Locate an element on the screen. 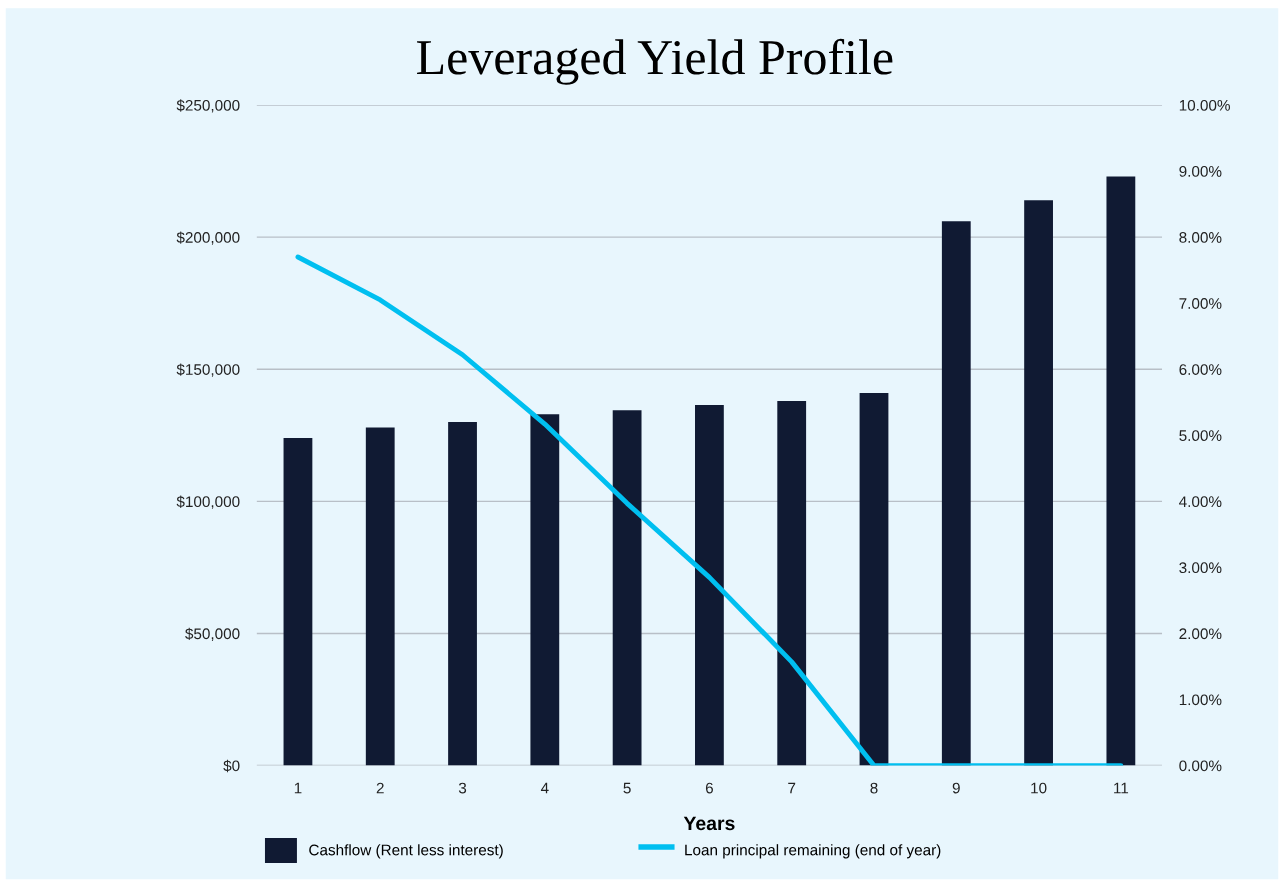  x-tick-label: 10 is located at coordinates (1039, 788).